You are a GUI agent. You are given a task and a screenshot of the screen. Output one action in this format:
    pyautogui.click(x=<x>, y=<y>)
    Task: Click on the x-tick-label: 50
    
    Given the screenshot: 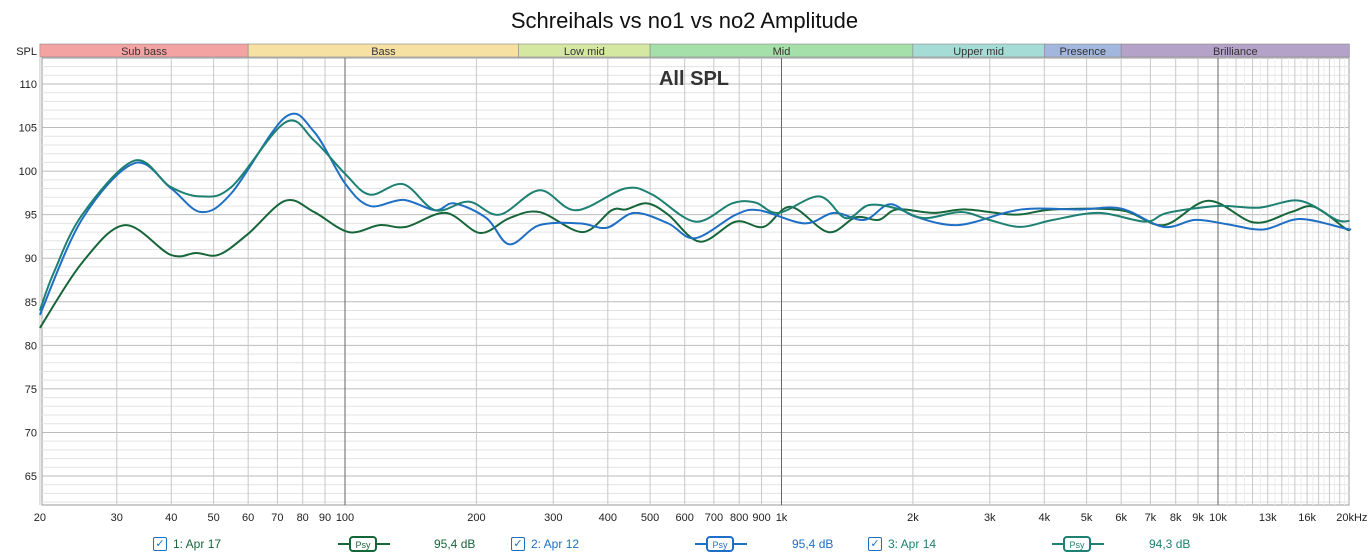 What is the action you would take?
    pyautogui.click(x=213, y=518)
    